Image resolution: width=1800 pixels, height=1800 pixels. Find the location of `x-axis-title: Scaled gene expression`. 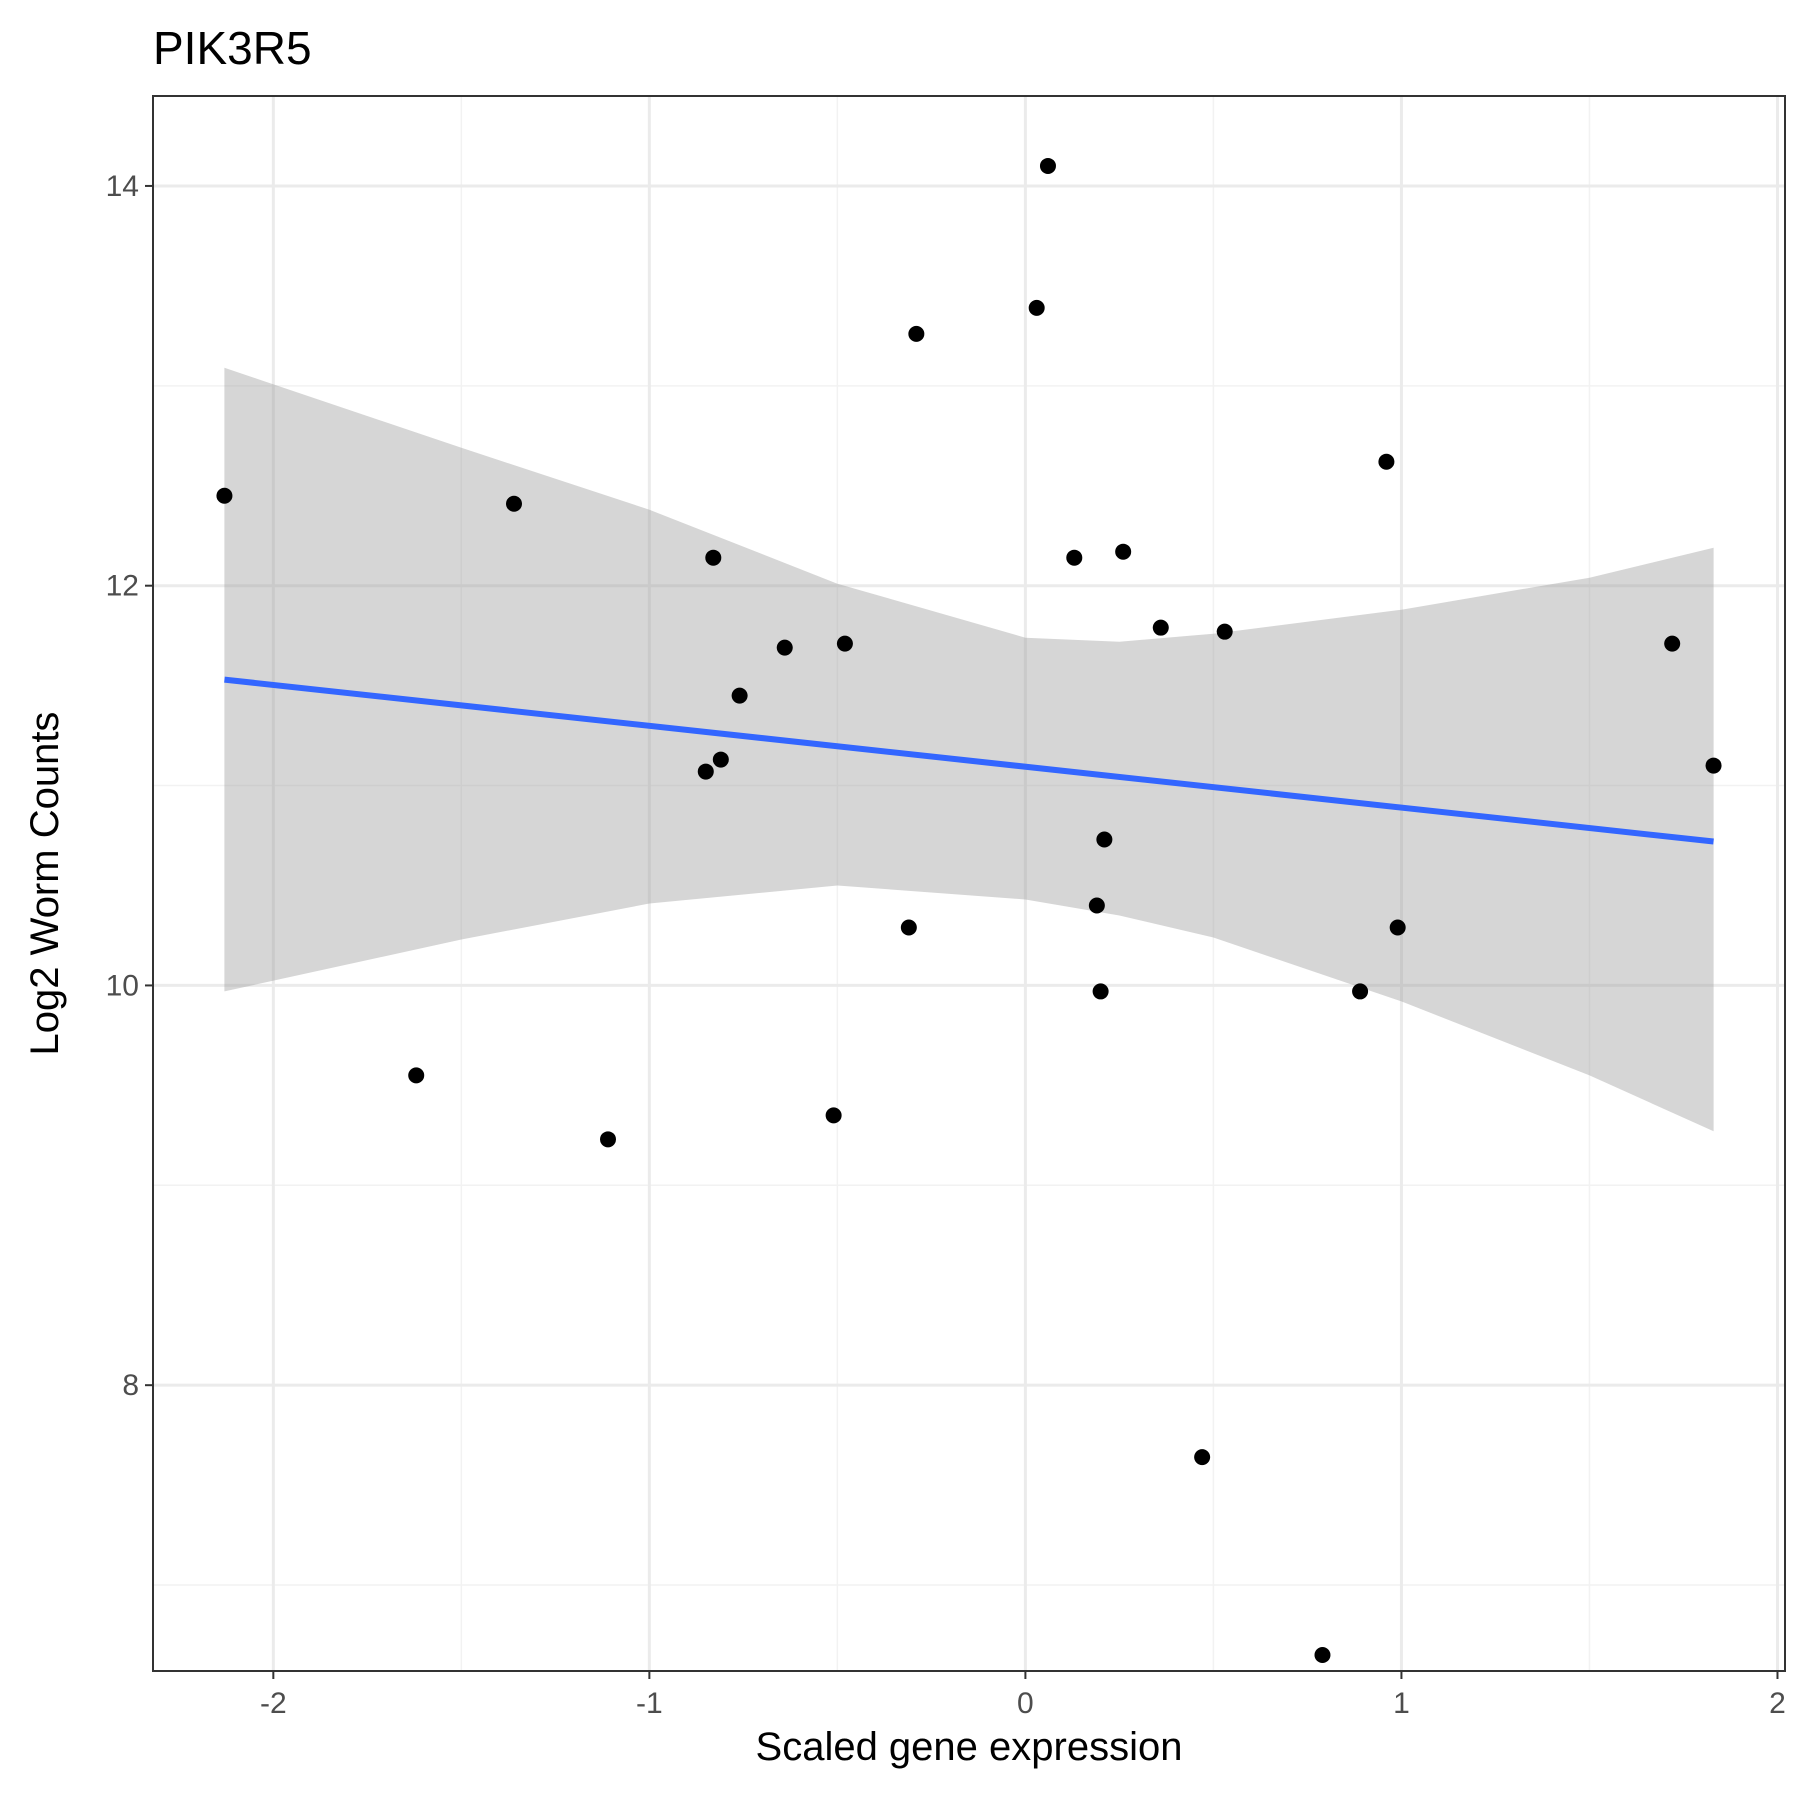

x-axis-title: Scaled gene expression is located at coordinates (969, 1747).